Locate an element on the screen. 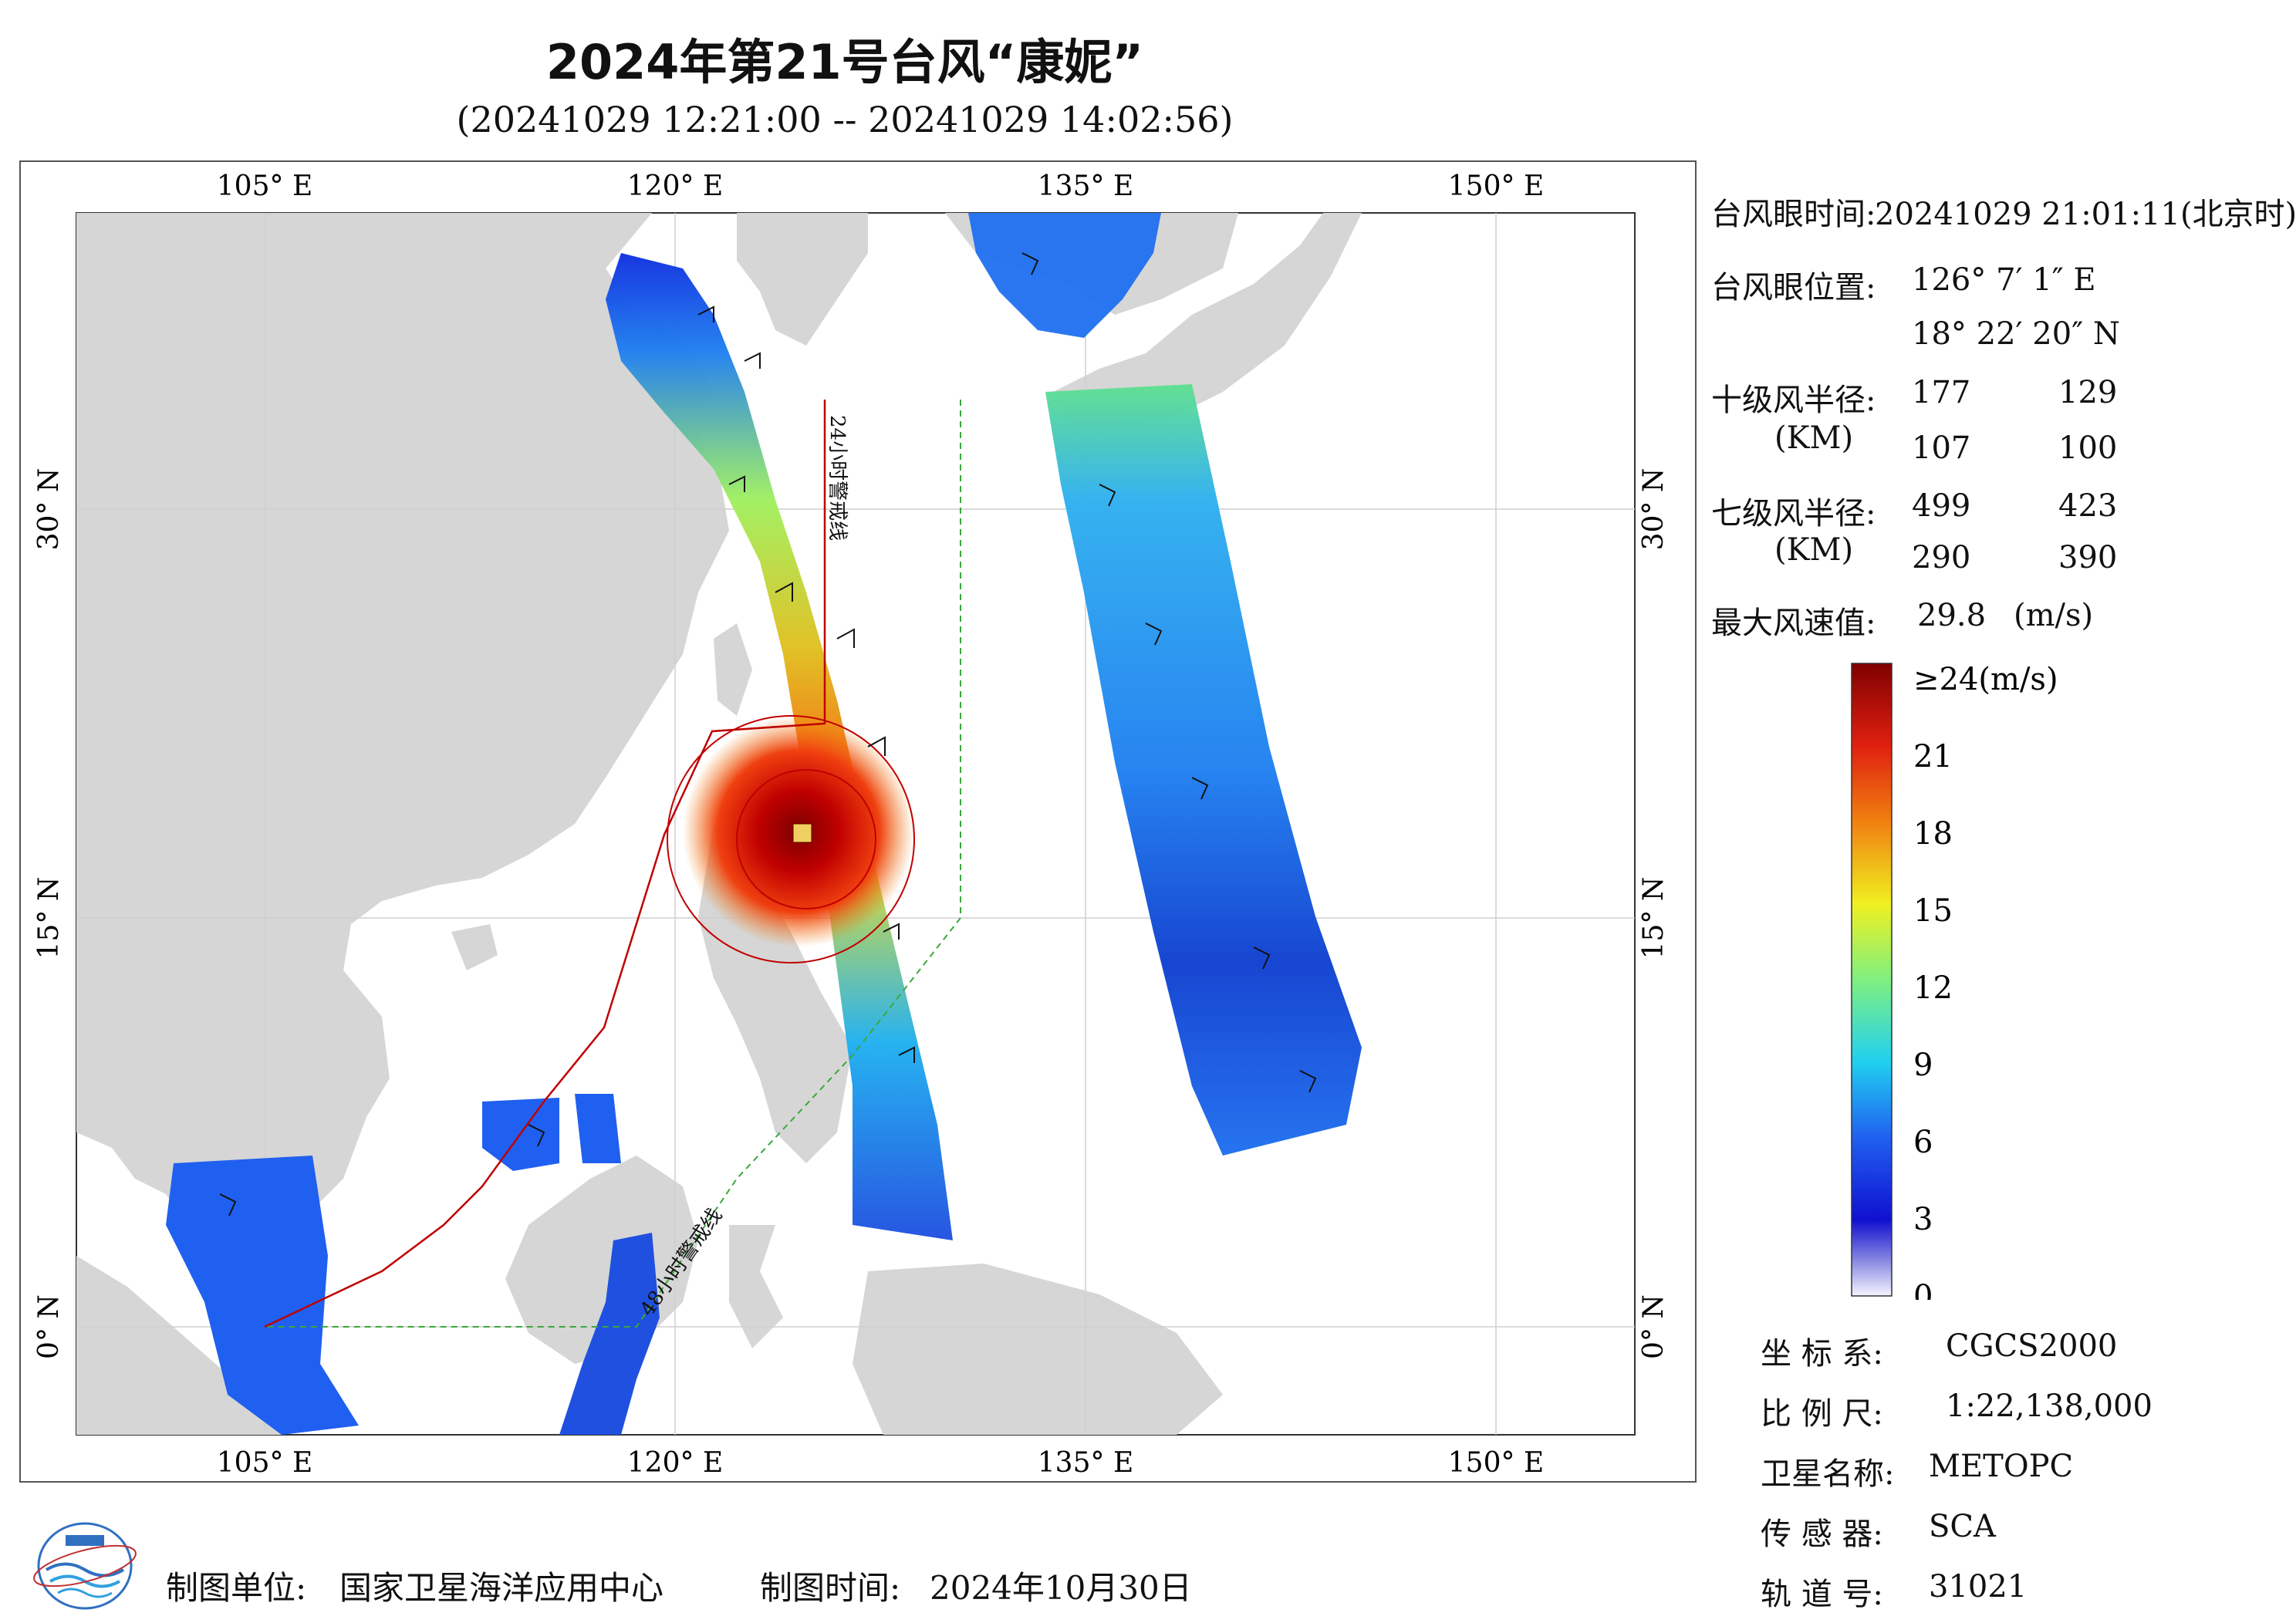 The height and width of the screenshot is (1623, 2296). r7-label: 七级风半径: is located at coordinates (1793, 513).